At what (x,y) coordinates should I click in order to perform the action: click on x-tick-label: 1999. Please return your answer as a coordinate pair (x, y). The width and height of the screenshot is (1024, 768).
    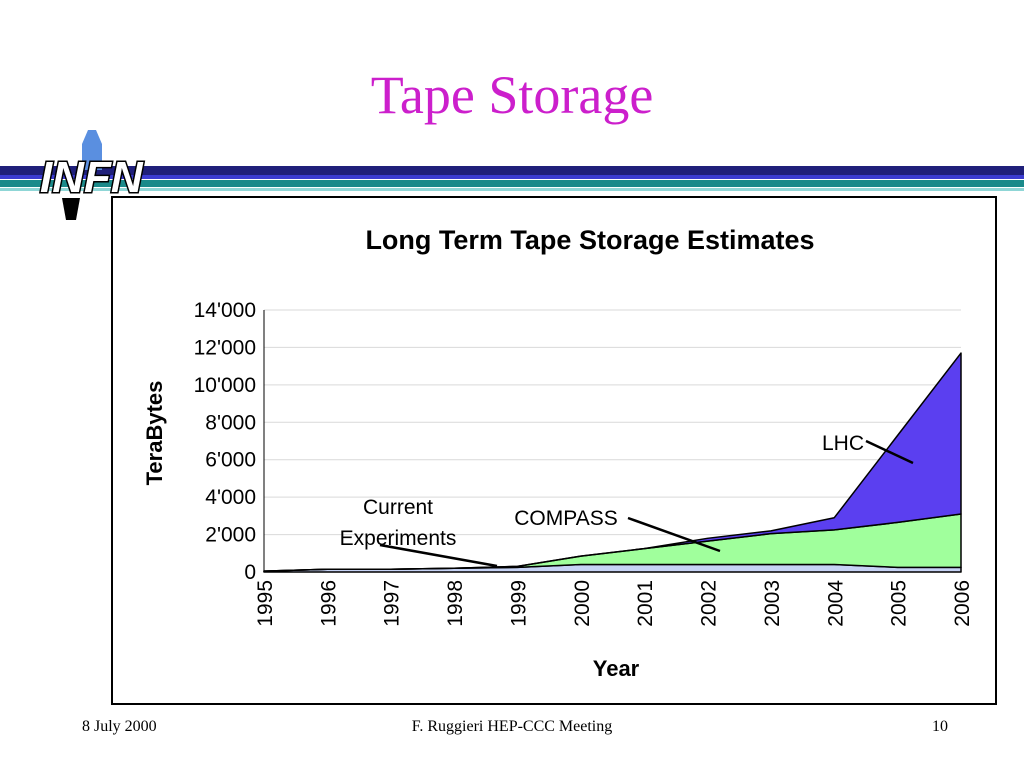
    Looking at the image, I should click on (518, 603).